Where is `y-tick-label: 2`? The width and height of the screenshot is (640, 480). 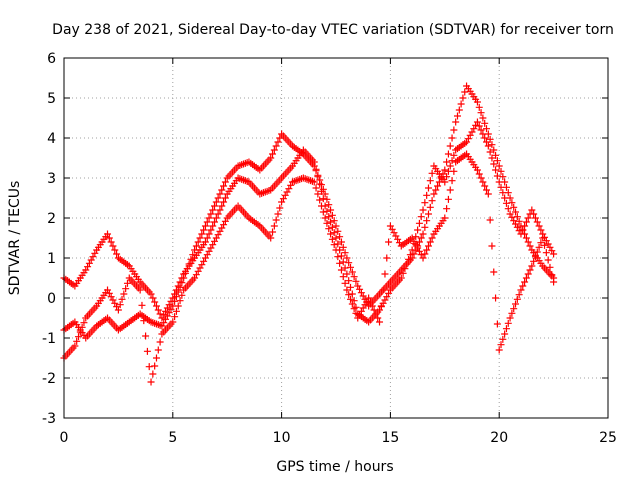 y-tick-label: 2 is located at coordinates (51, 219).